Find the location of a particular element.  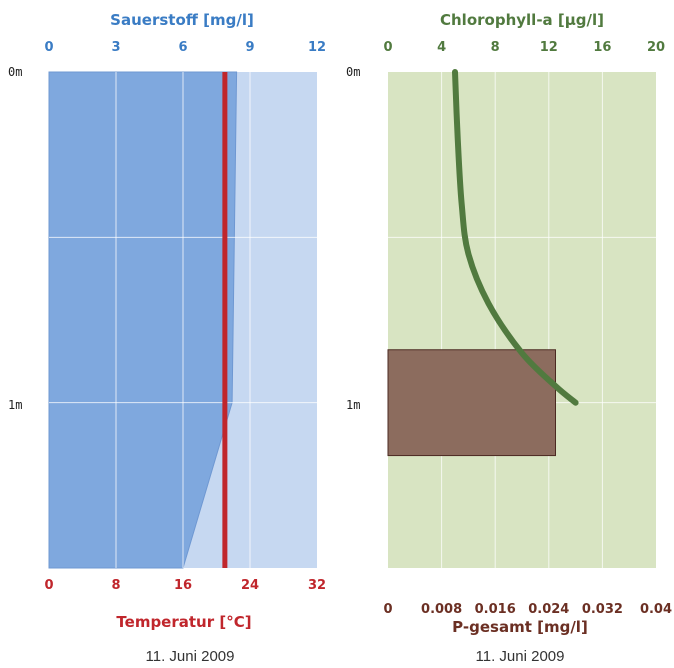

oxygen-tick-label: 9 is located at coordinates (249, 47).